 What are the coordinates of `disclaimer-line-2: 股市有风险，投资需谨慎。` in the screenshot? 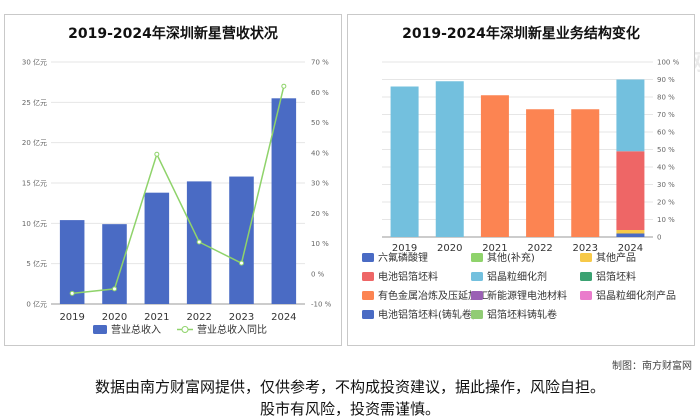 It's located at (349, 409).